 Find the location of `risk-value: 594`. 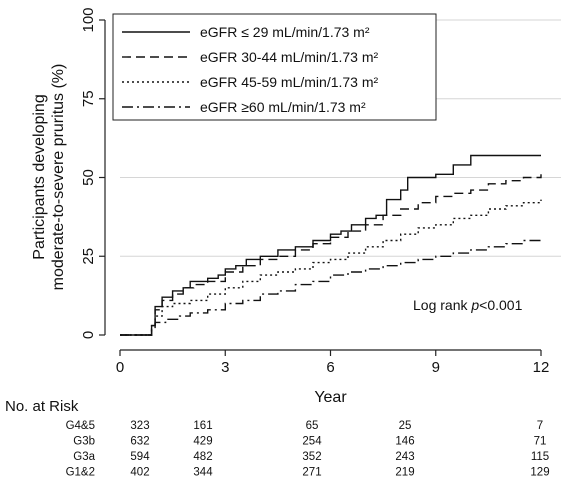

risk-value: 594 is located at coordinates (140, 457).